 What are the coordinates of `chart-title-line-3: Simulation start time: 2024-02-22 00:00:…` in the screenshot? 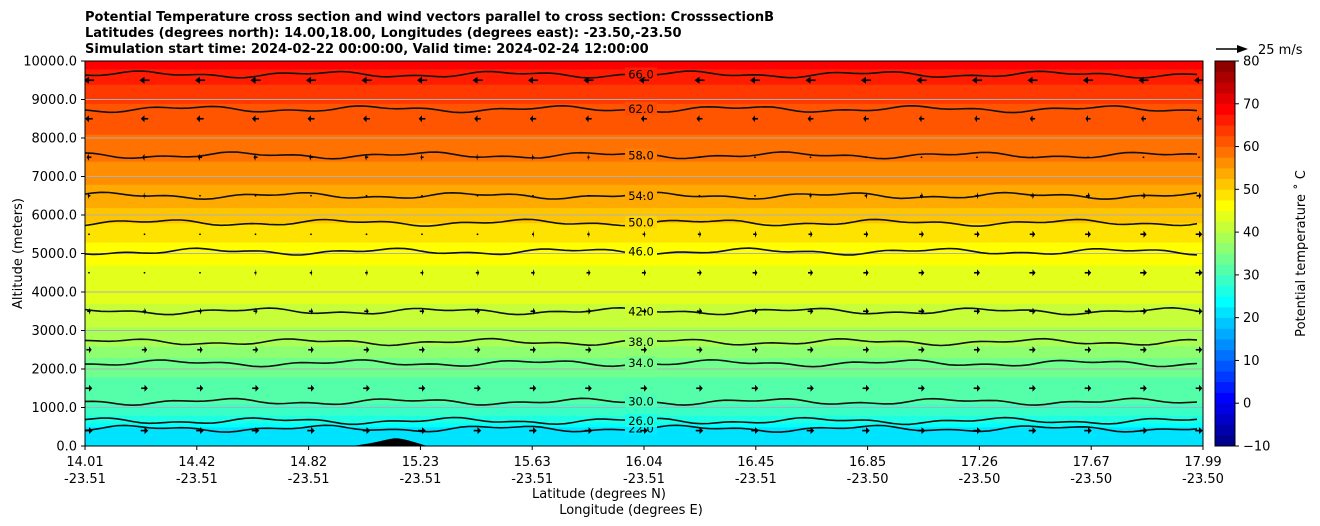 It's located at (367, 49).